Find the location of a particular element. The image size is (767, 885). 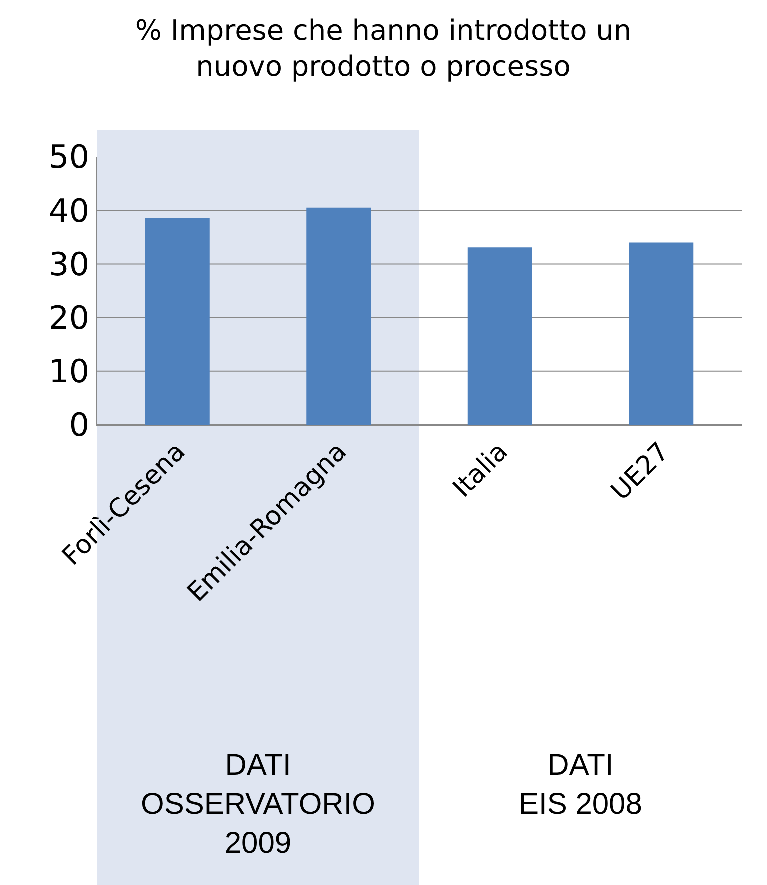

text: DATI EIS 2008 is located at coordinates (580, 785).